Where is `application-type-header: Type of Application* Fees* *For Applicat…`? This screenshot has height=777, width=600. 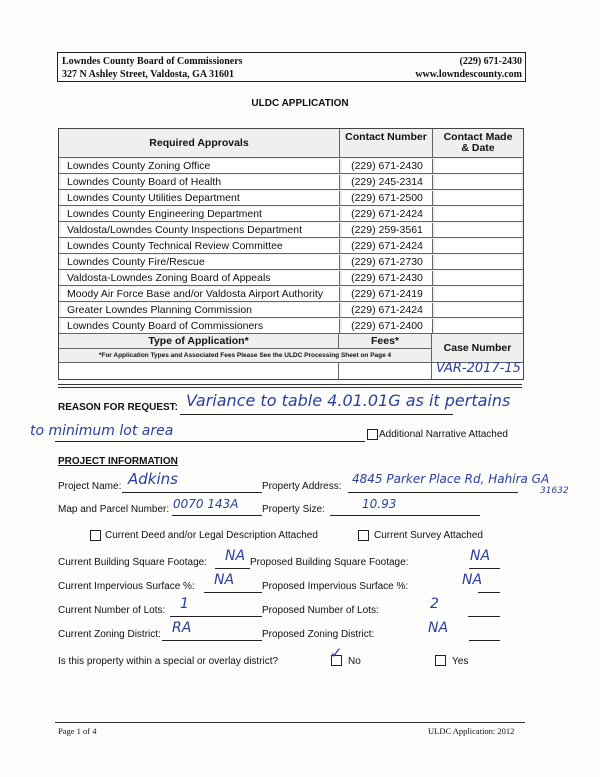 application-type-header: Type of Application* Fees* *For Applicat… is located at coordinates (291, 347).